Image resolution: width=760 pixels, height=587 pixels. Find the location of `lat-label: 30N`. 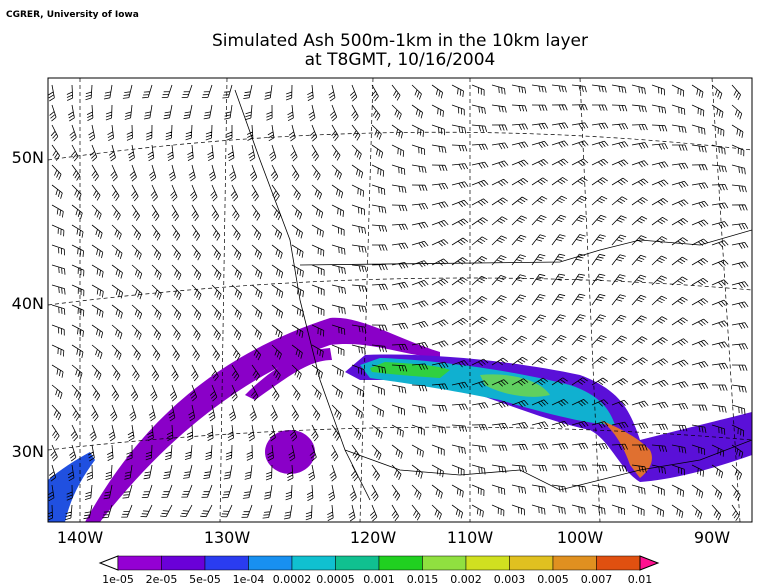

lat-label: 30N is located at coordinates (28, 451).